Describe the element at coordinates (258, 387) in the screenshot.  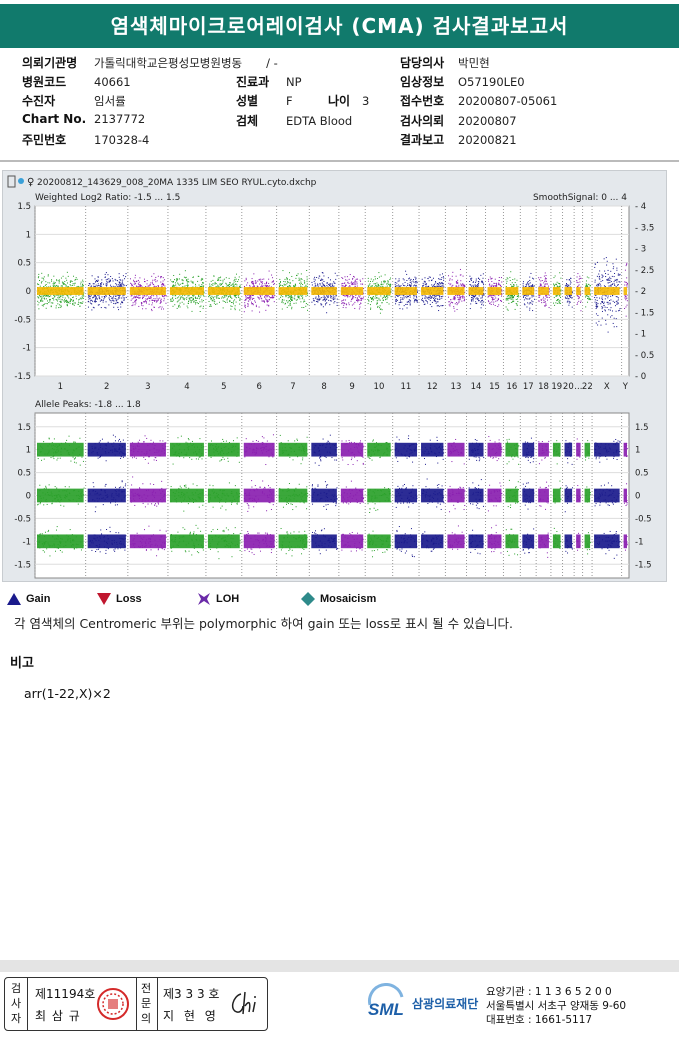
I see `chromosome-label: 6` at that location.